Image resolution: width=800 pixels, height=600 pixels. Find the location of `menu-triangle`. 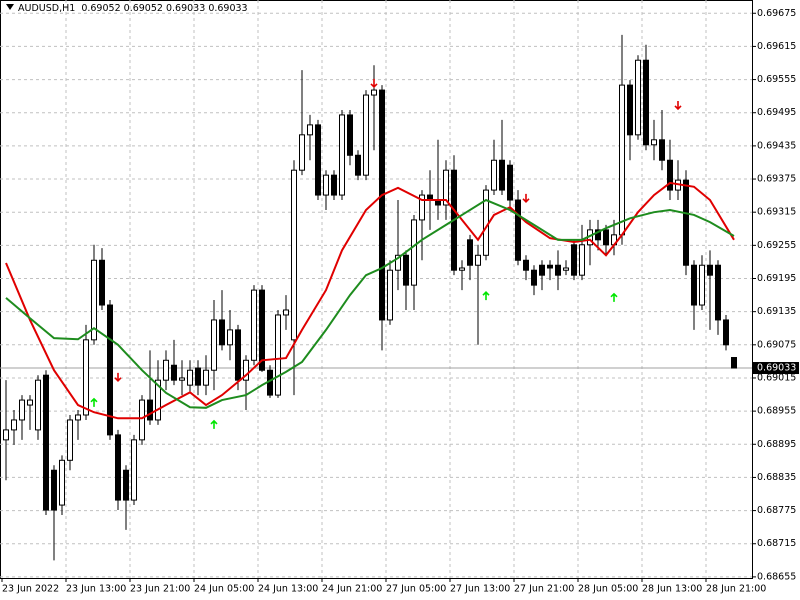

menu-triangle is located at coordinates (10, 7).